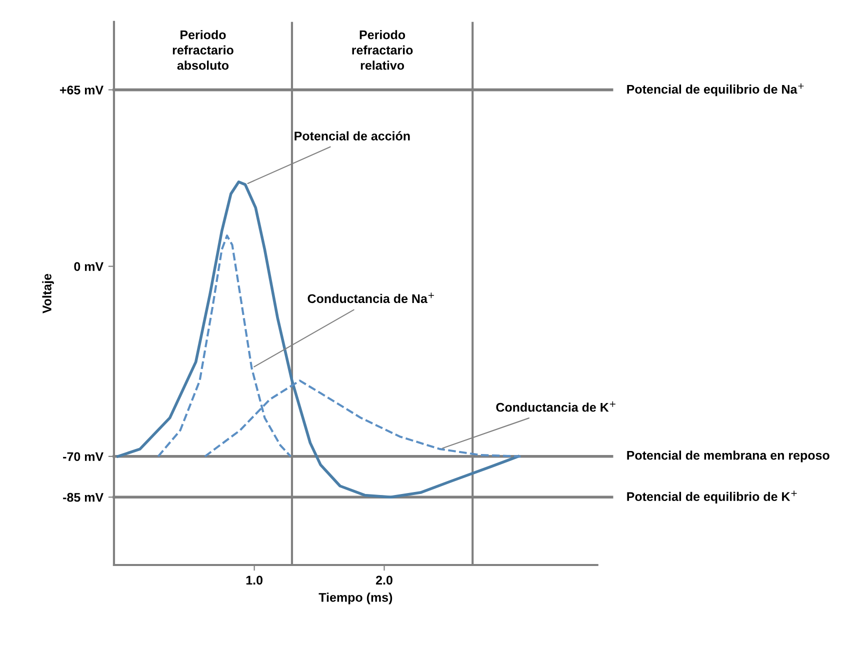 The height and width of the screenshot is (645, 857). I want to click on x-axis-title: Tiempo (ms), so click(355, 598).